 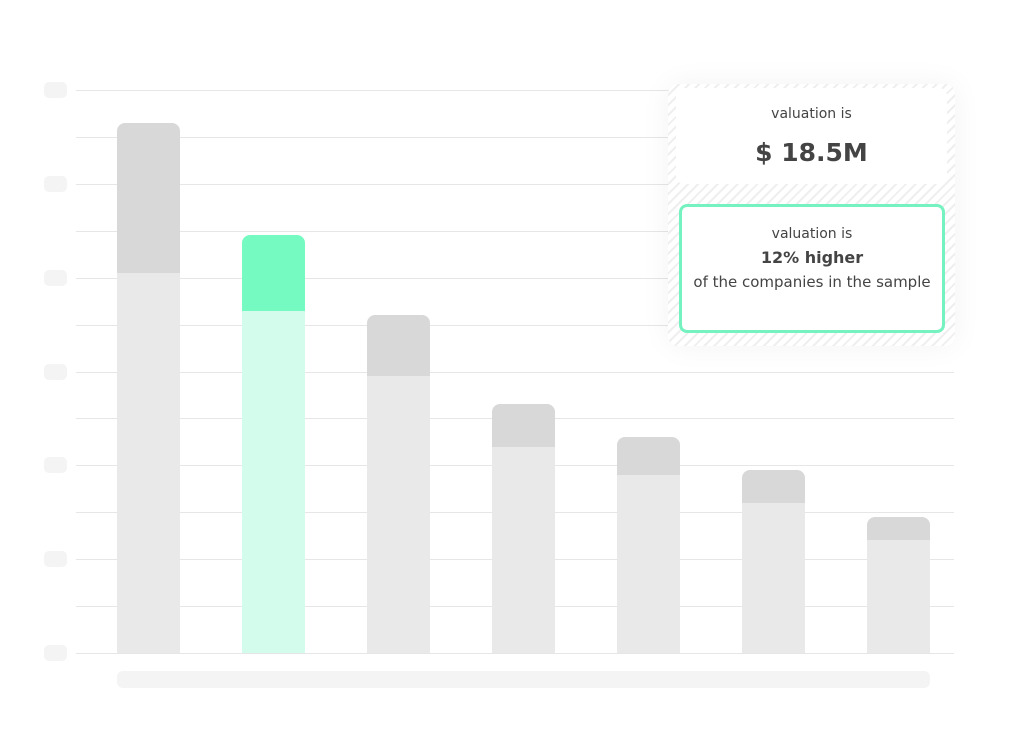 I want to click on valuation-amount-card: valuation is $ 18.5M, so click(x=811, y=136).